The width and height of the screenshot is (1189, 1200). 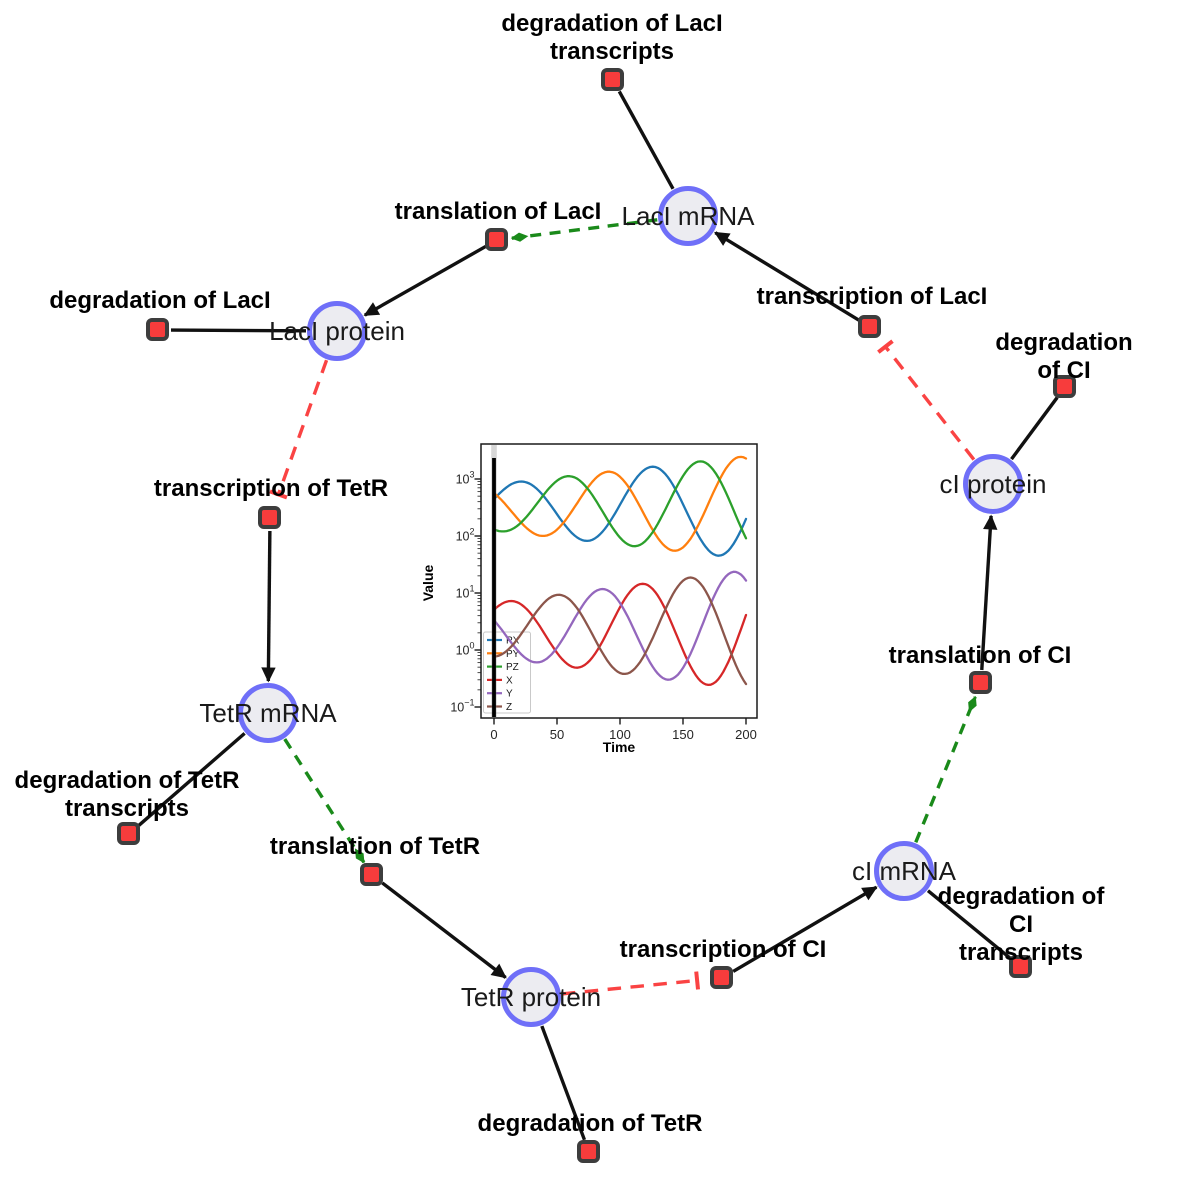 What do you see at coordinates (425, 280) in the screenshot?
I see `edge-production-lacI-protein-translation-lacI` at bounding box center [425, 280].